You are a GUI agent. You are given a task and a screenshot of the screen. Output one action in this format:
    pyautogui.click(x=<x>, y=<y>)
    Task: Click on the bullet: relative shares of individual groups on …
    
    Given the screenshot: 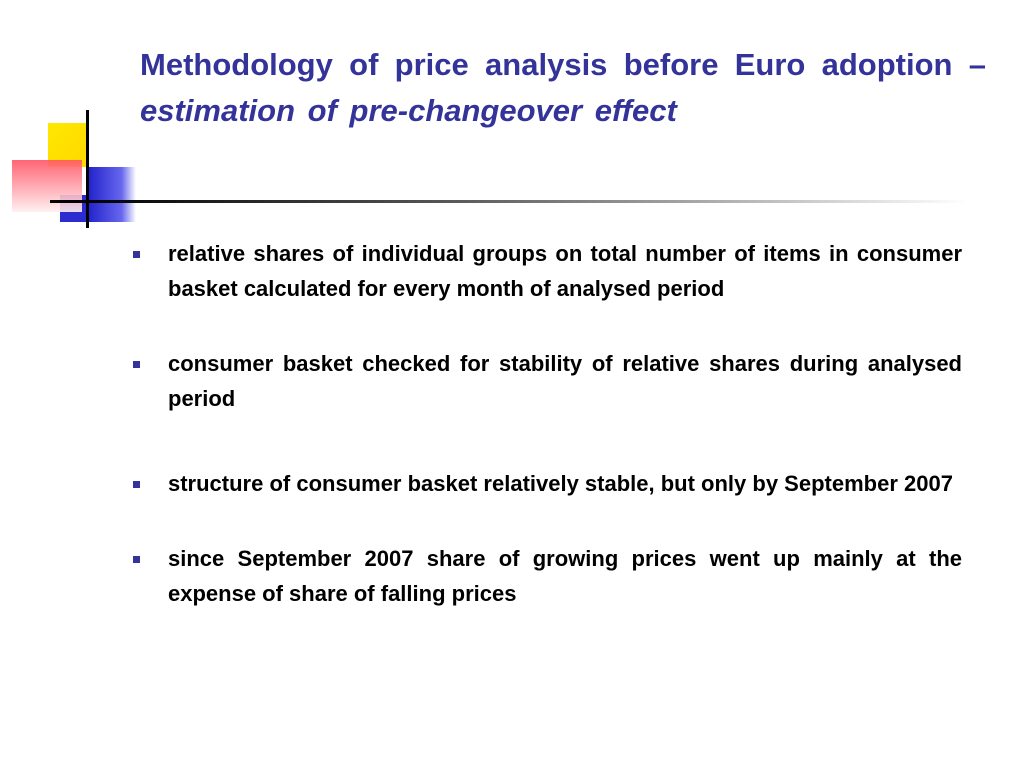 What is the action you would take?
    pyautogui.click(x=546, y=271)
    